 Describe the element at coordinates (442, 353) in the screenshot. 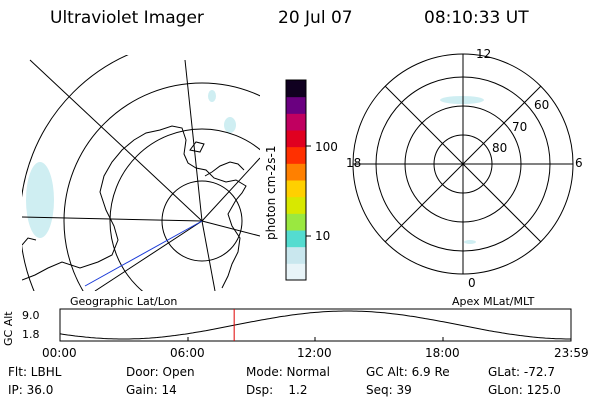

I see `timeline-xtick: 18:00` at that location.